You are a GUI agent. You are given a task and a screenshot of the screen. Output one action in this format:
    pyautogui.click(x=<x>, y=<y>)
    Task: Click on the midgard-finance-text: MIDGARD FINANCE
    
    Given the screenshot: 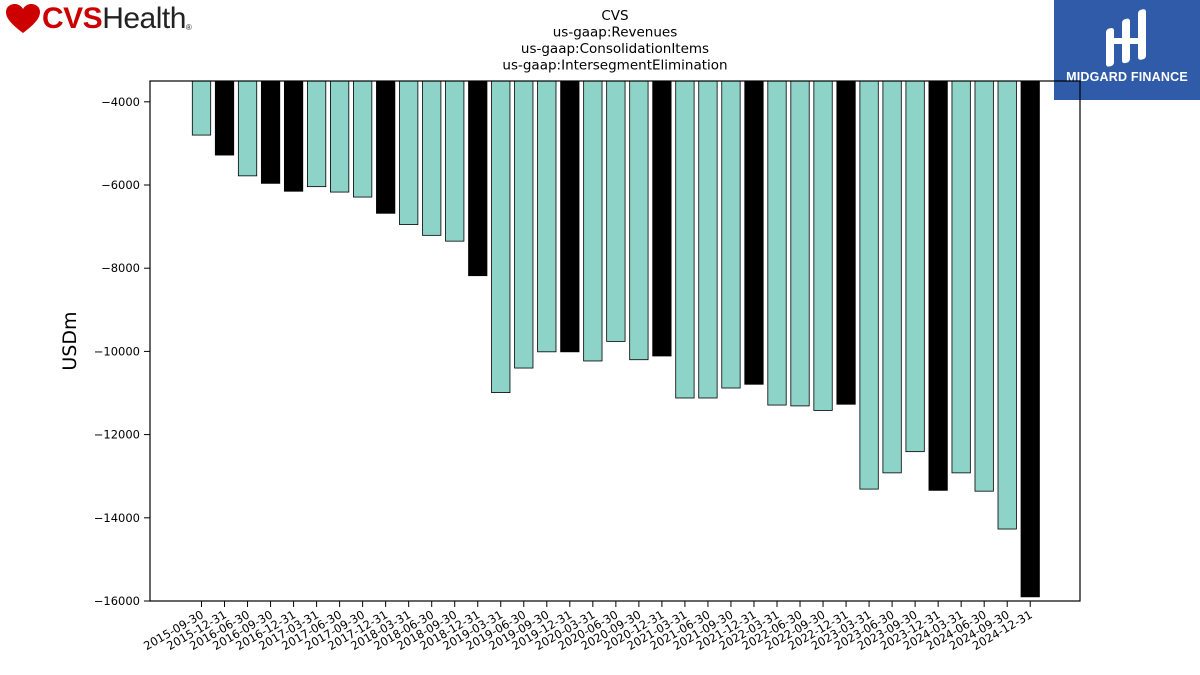 What is the action you would take?
    pyautogui.click(x=1127, y=77)
    